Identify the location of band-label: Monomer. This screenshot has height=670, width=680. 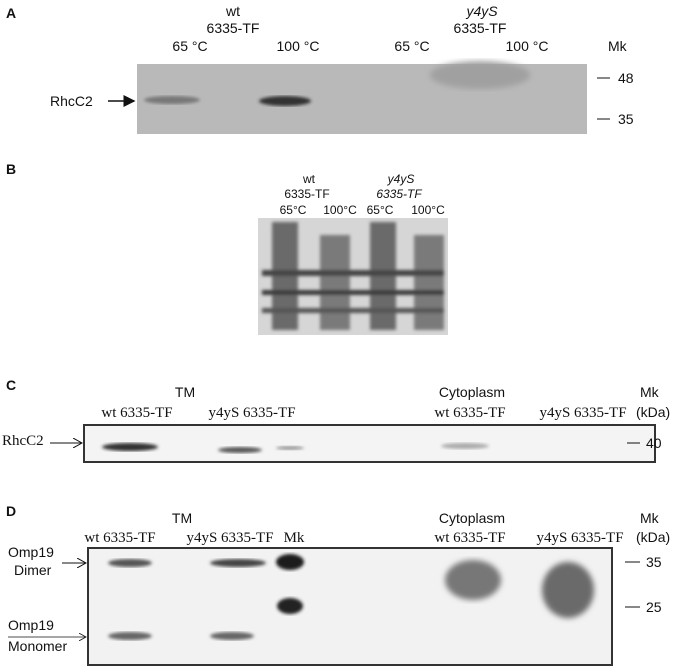
(37, 646).